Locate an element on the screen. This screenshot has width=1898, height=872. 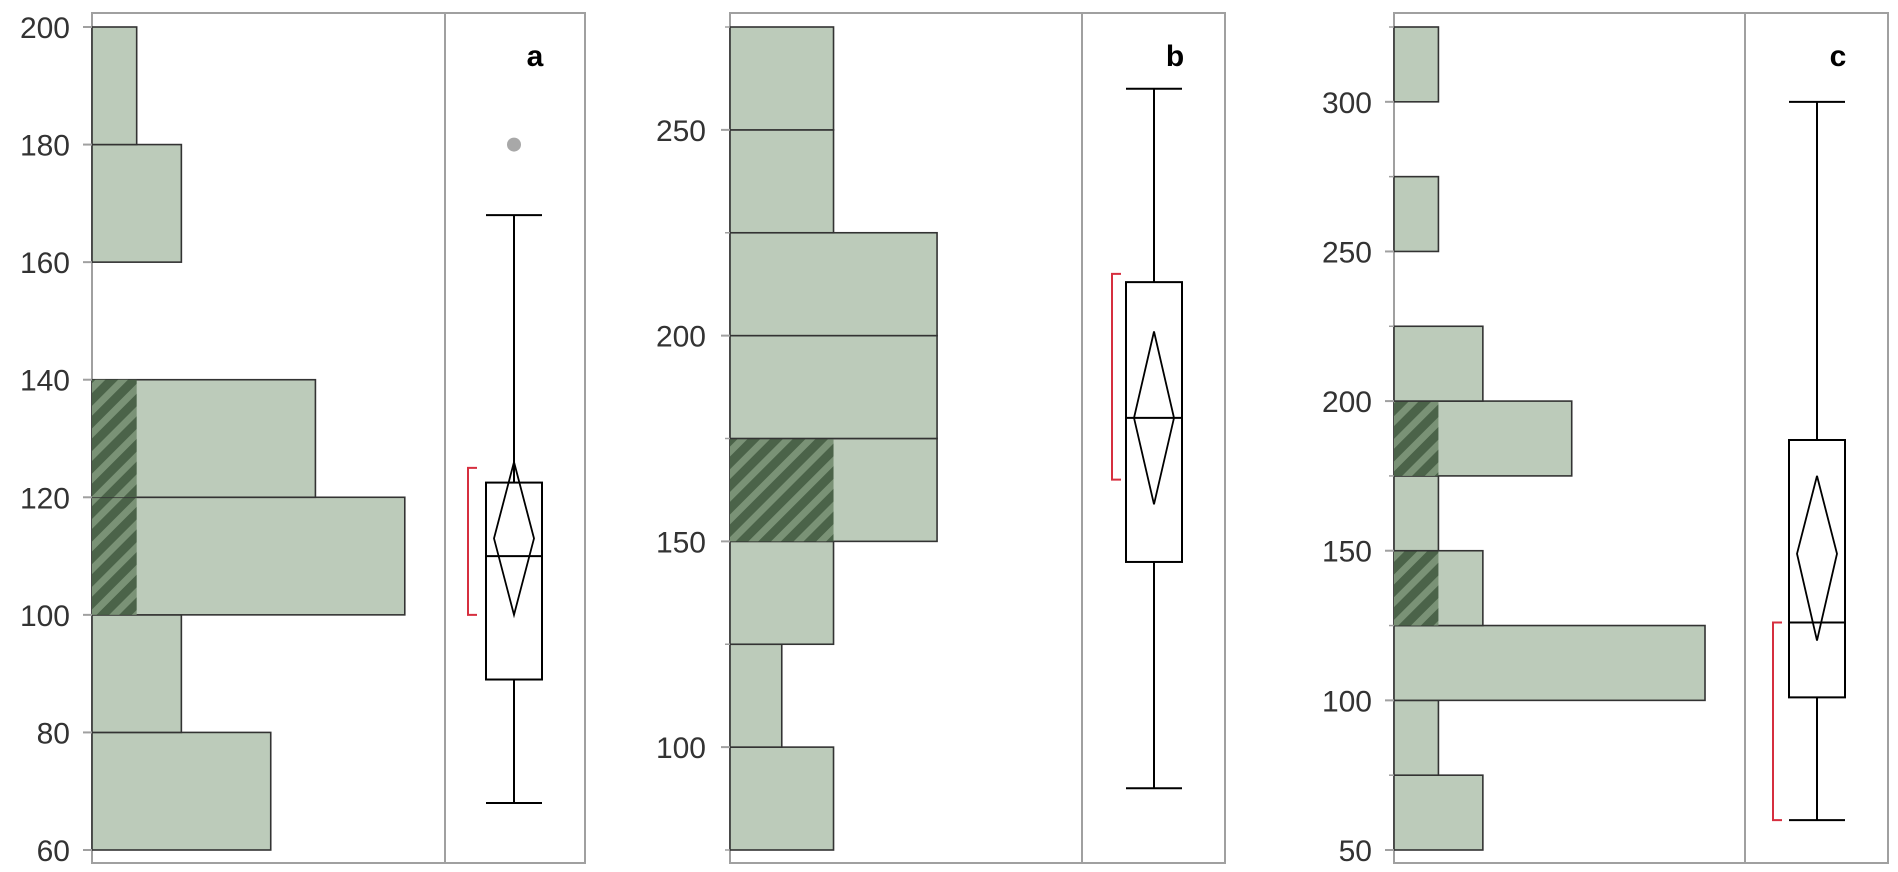
y-tick-label: 160 is located at coordinates (45, 263).